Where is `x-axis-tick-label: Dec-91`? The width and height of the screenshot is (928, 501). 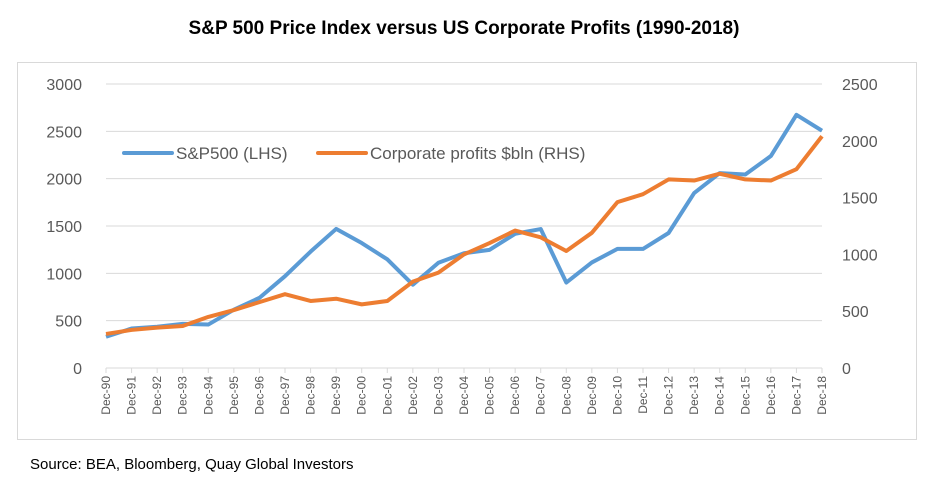 x-axis-tick-label: Dec-91 is located at coordinates (132, 395).